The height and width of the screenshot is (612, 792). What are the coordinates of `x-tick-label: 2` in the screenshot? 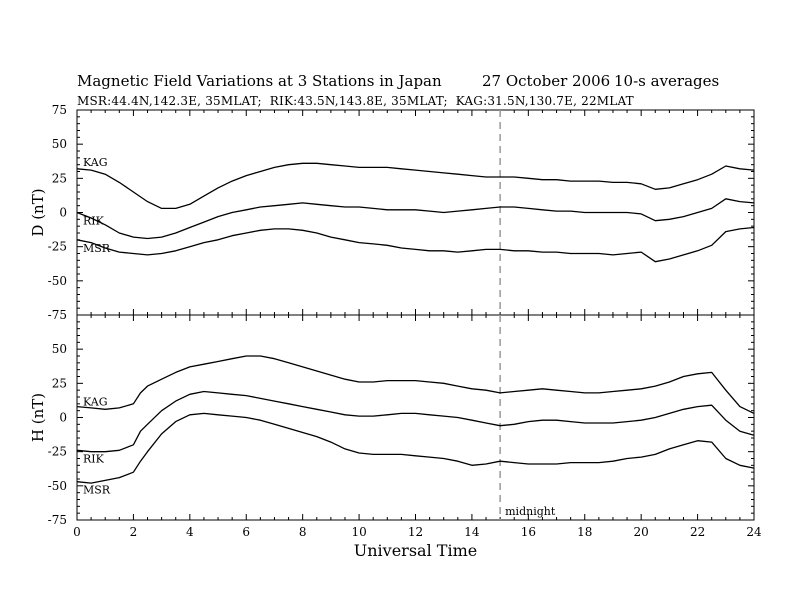 It's located at (134, 532).